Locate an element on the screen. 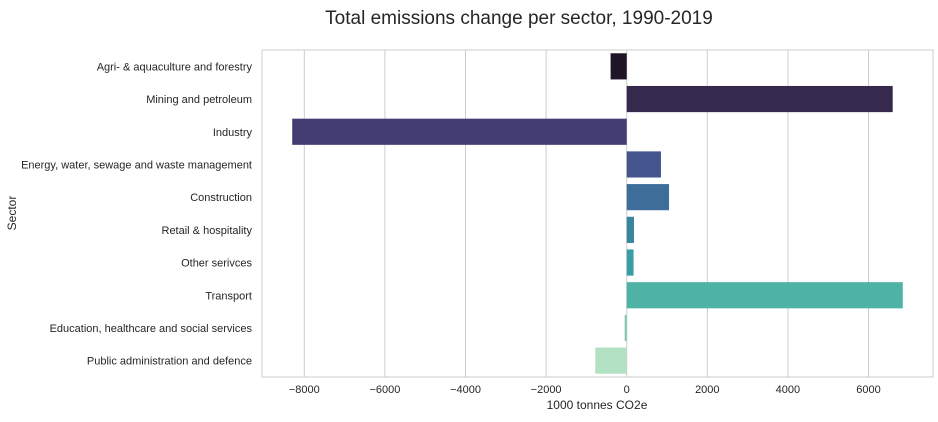 The width and height of the screenshot is (938, 422). x-tick-label: 2000 is located at coordinates (707, 390).